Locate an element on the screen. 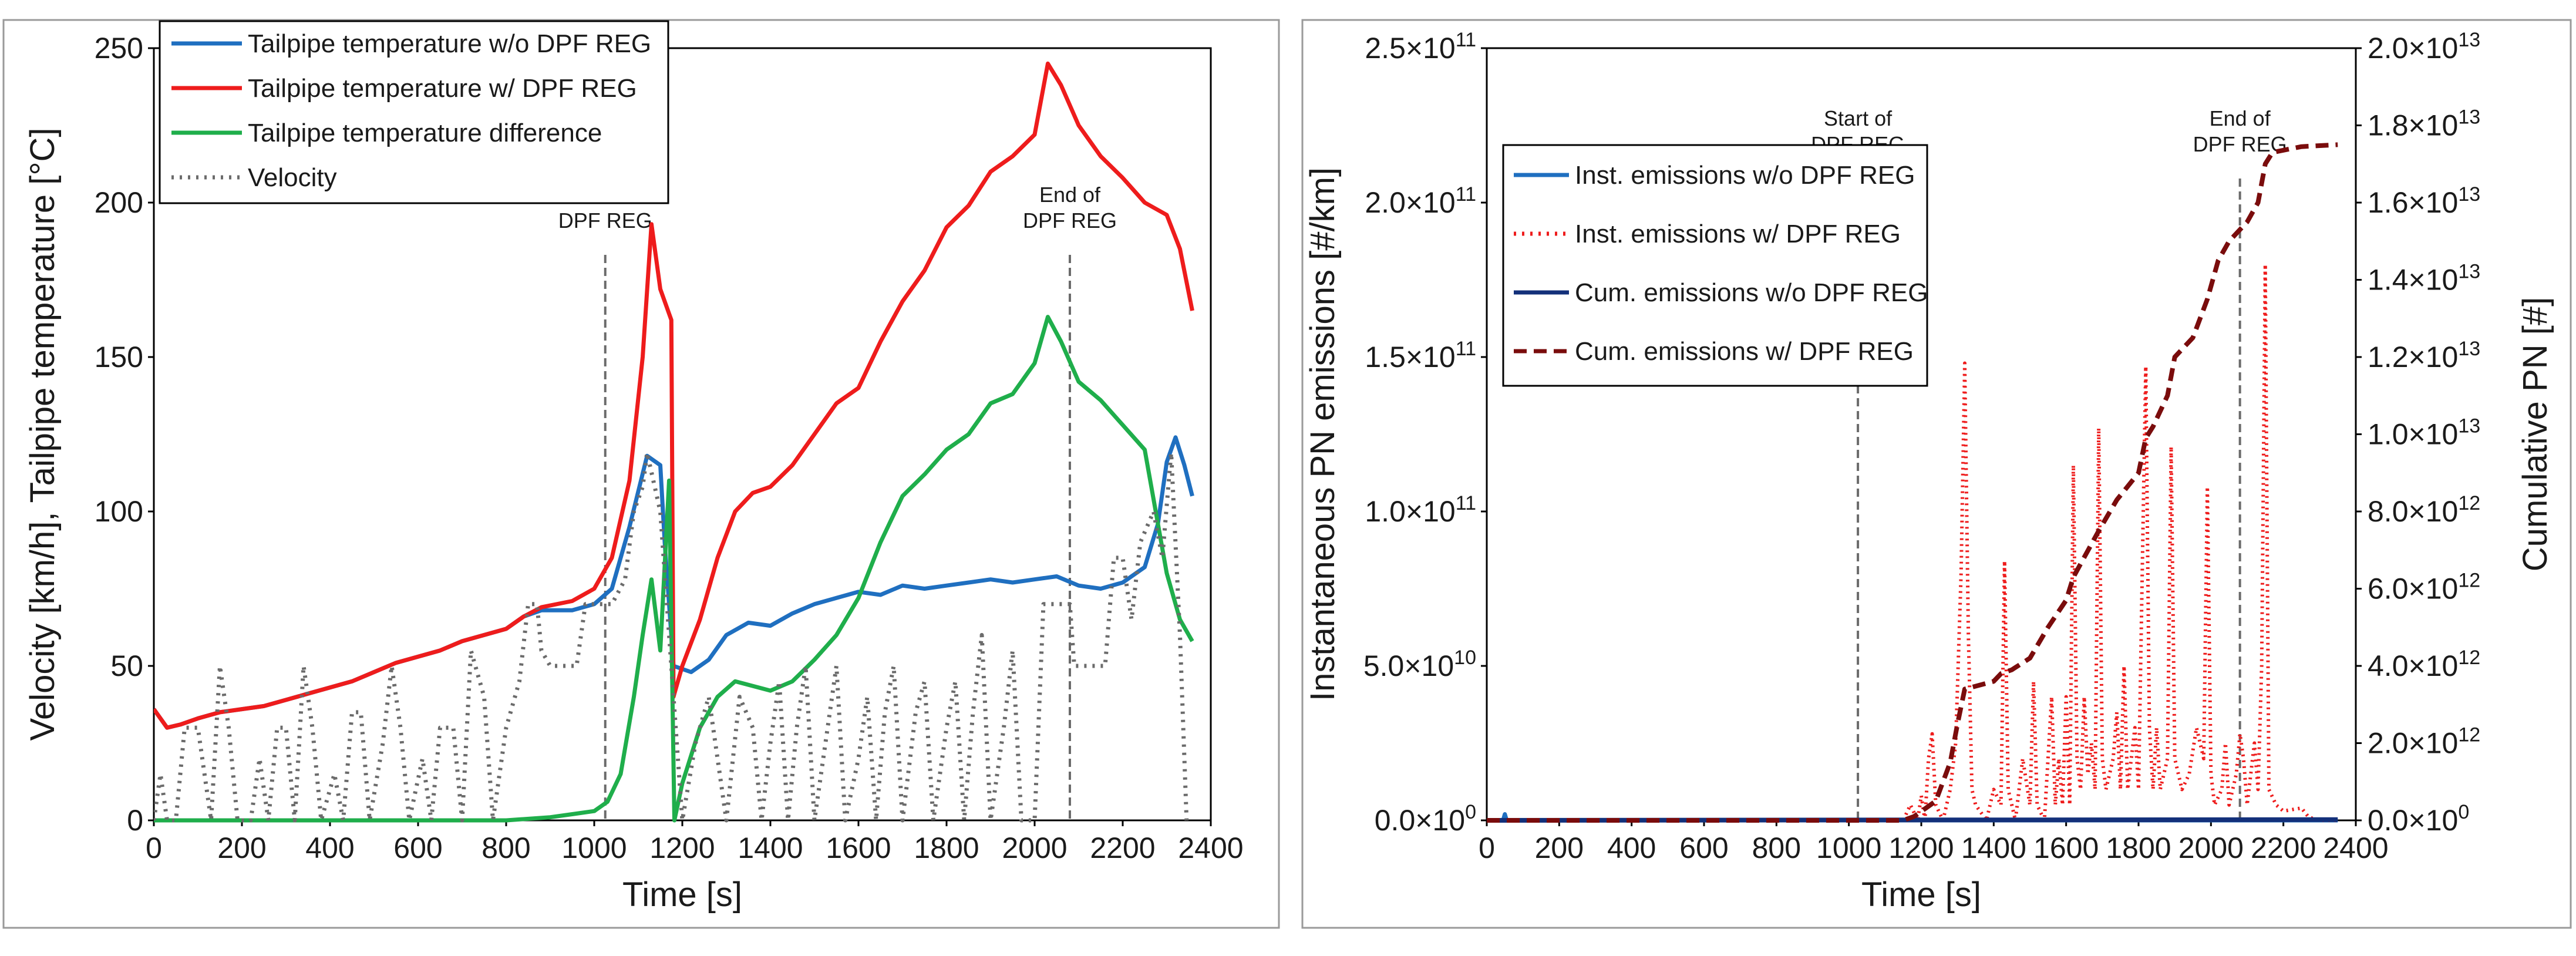 The height and width of the screenshot is (956, 2576). y-tick-label: 1.5×10¹¹ is located at coordinates (1420, 356).